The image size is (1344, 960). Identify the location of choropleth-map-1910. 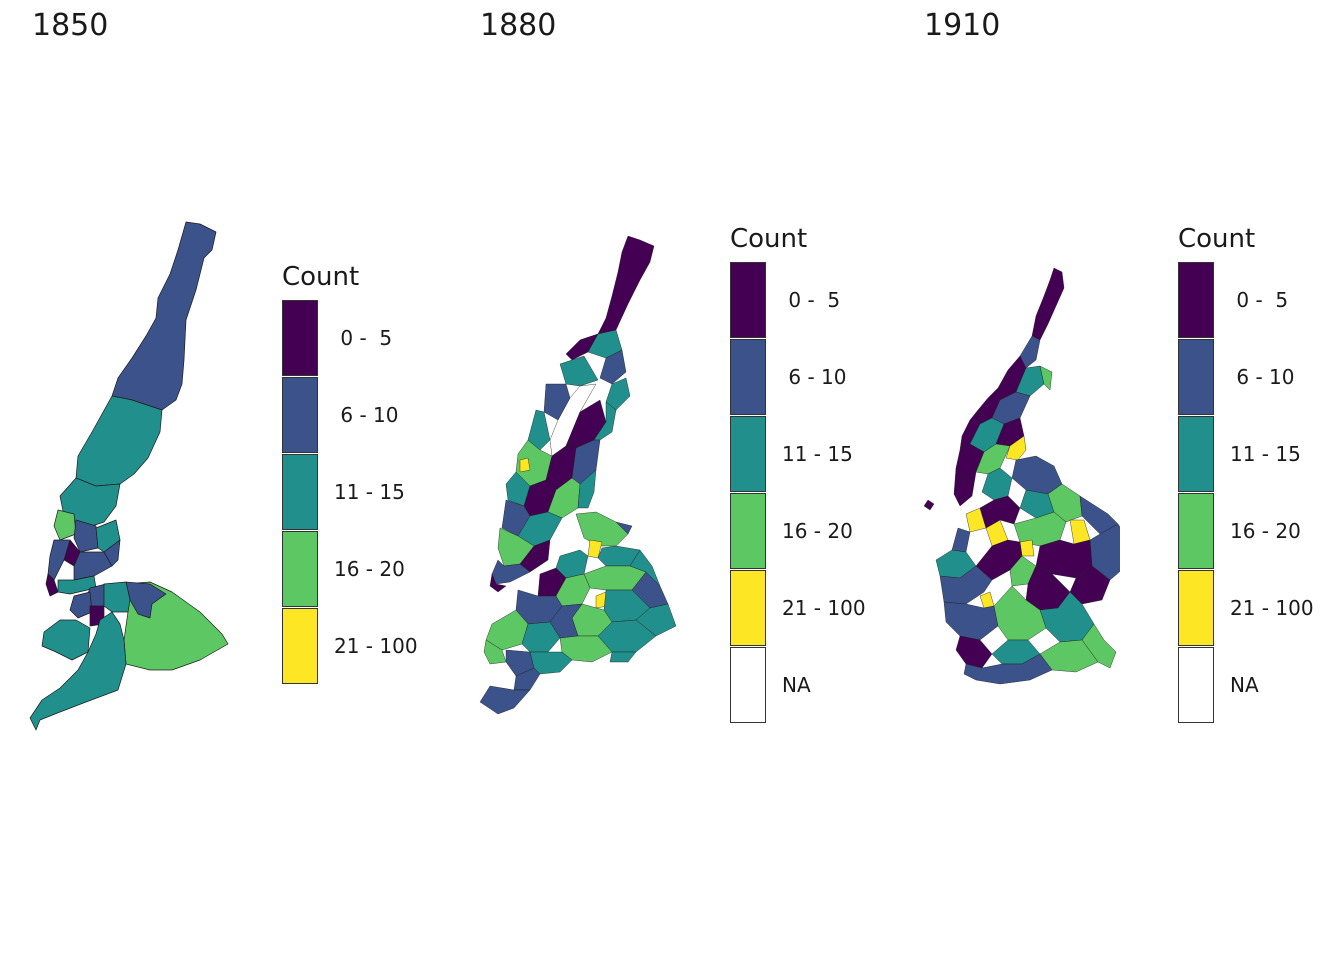
(1021, 476).